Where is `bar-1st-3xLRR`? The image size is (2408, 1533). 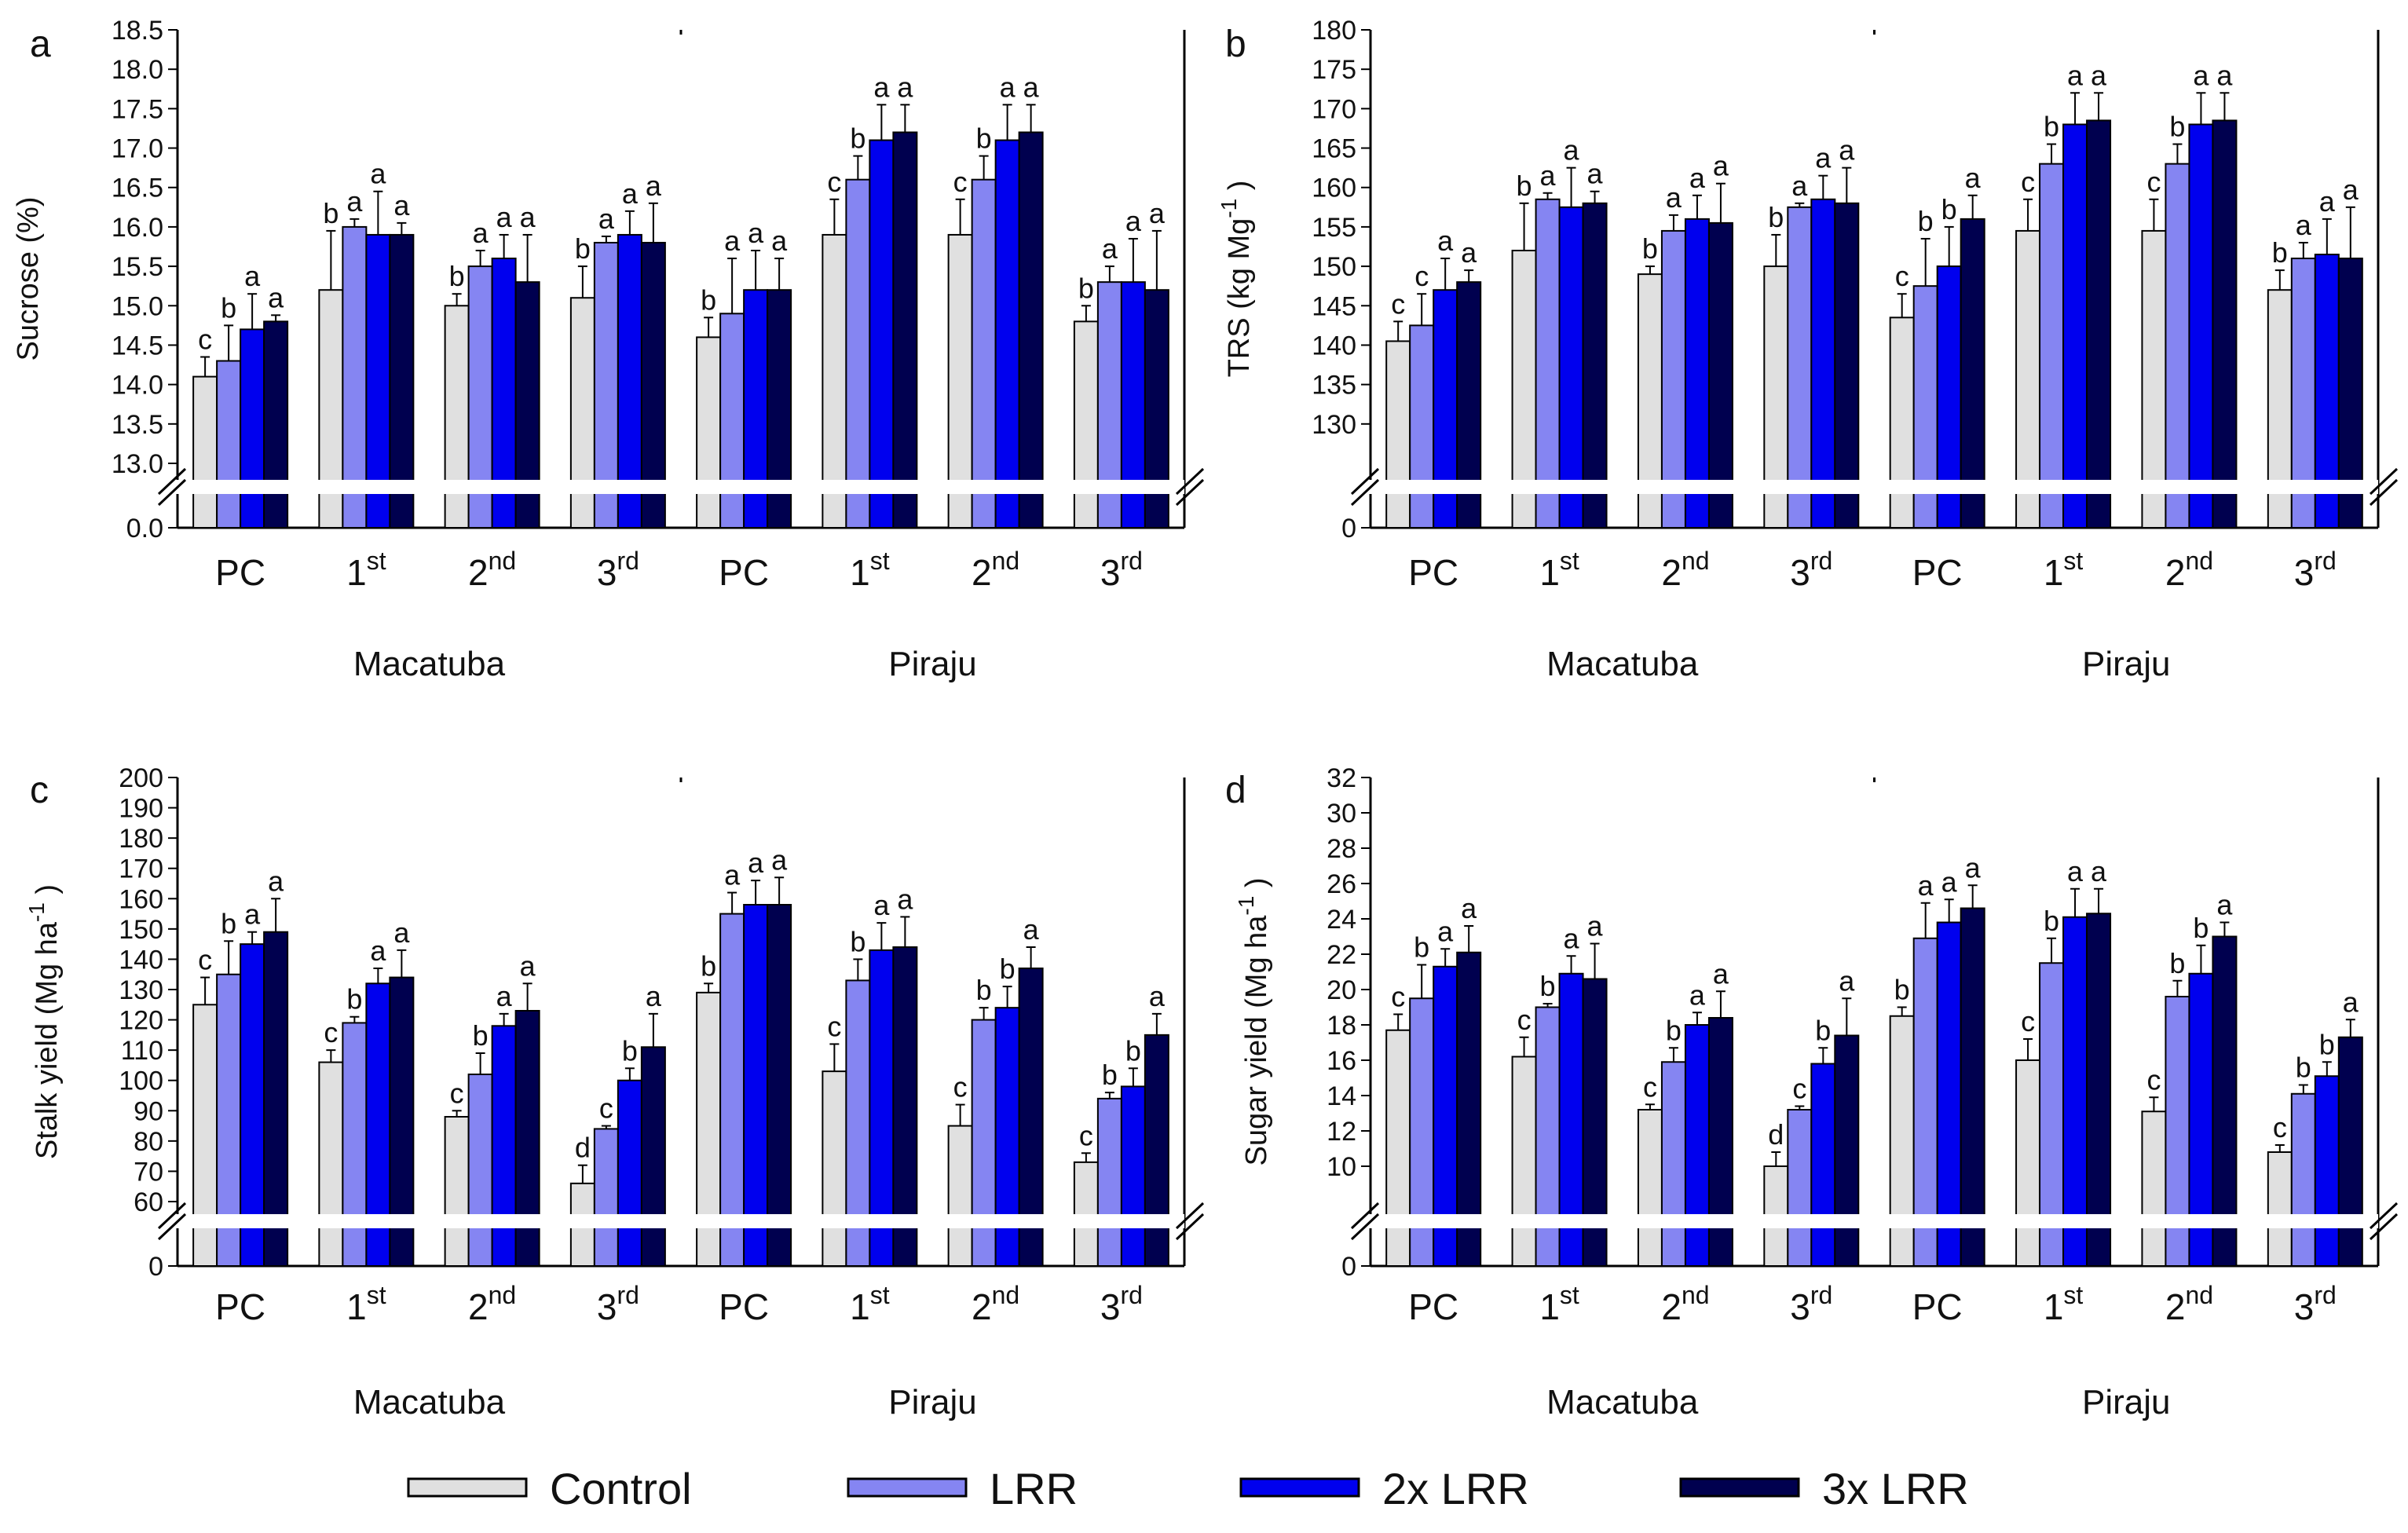
bar-1st-3xLRR is located at coordinates (2099, 1090).